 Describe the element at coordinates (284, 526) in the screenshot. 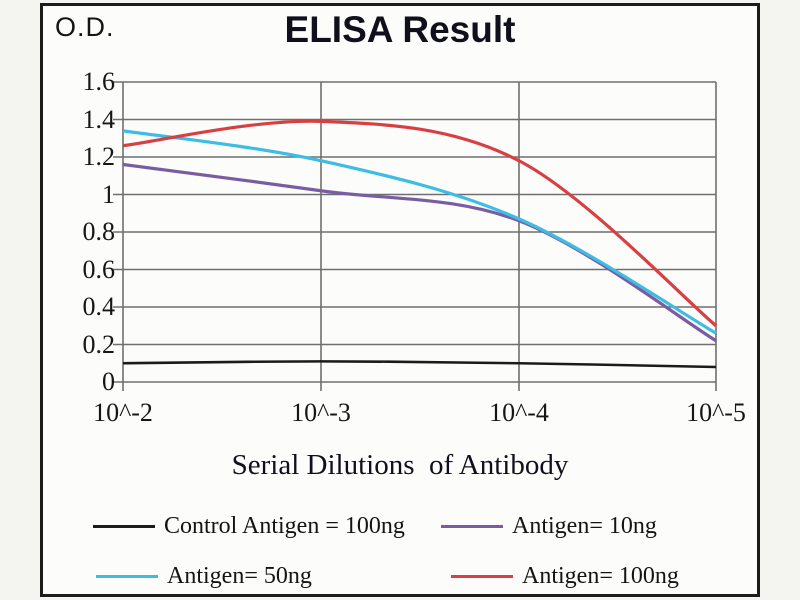

I see `legend-label: Control Antigen = 100ng` at that location.